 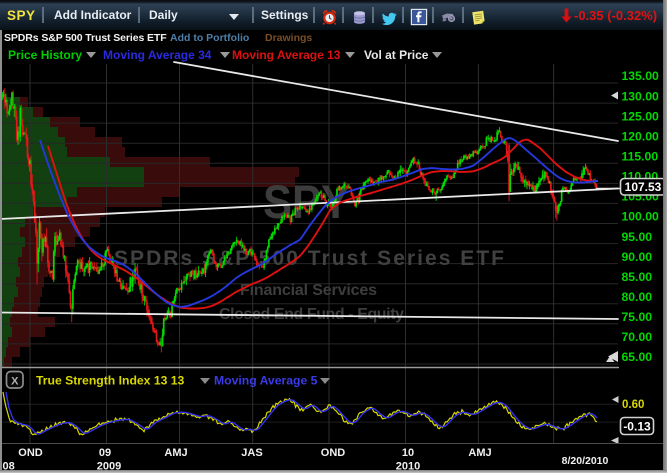 What do you see at coordinates (109, 467) in the screenshot?
I see `svg-text: 2009` at bounding box center [109, 467].